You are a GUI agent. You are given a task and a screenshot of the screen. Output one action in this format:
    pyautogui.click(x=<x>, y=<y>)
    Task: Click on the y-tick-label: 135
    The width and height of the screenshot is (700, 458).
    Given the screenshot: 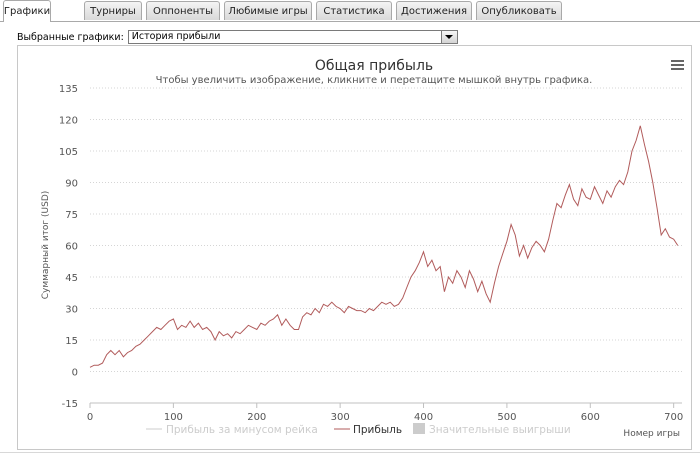 What is the action you would take?
    pyautogui.click(x=68, y=89)
    